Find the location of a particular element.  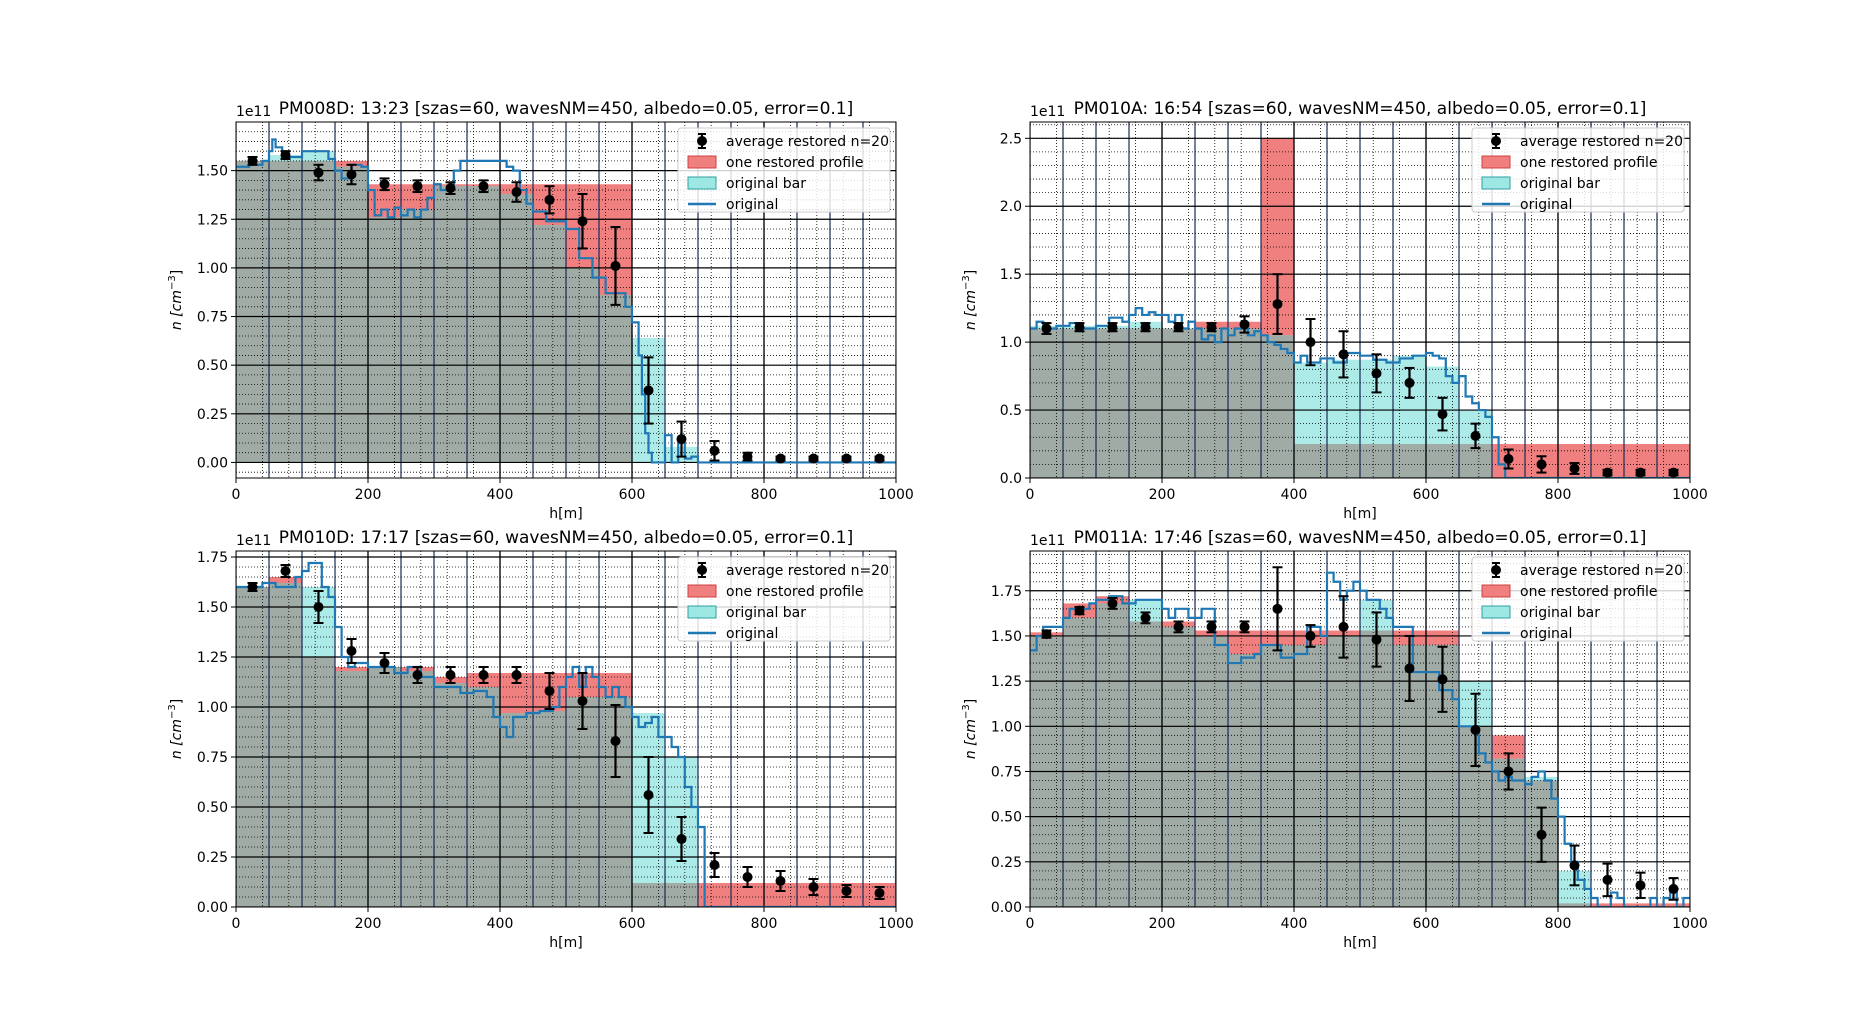

x-axis-label: h[m] is located at coordinates (1359, 514).